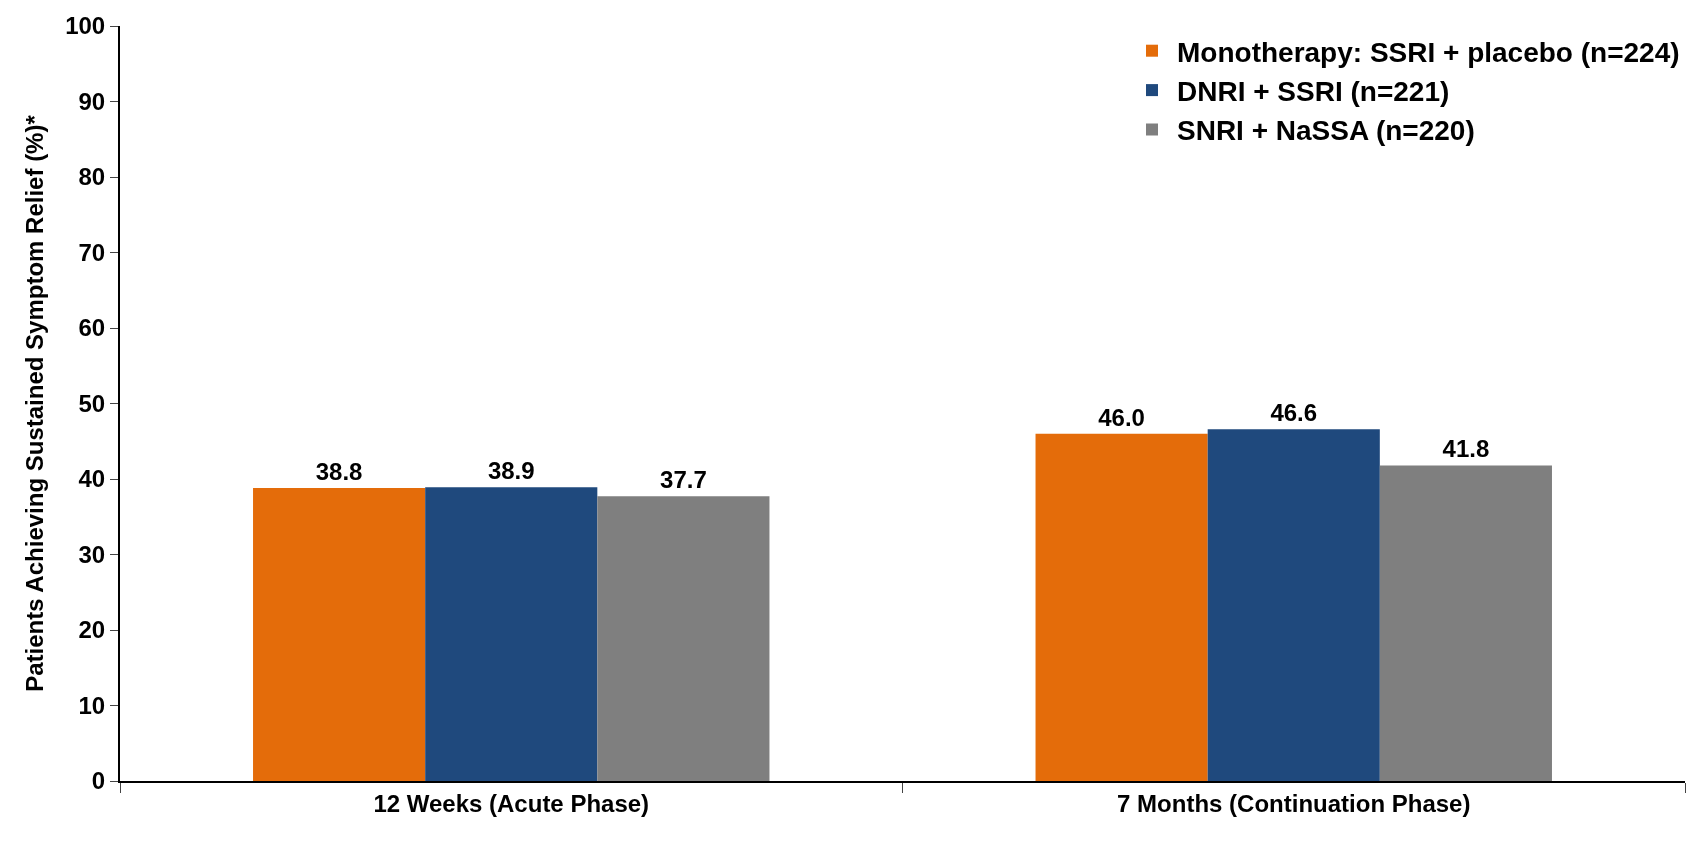 Image resolution: width=1705 pixels, height=851 pixels. Describe the element at coordinates (511, 471) in the screenshot. I see `data-label: 38.9` at that location.